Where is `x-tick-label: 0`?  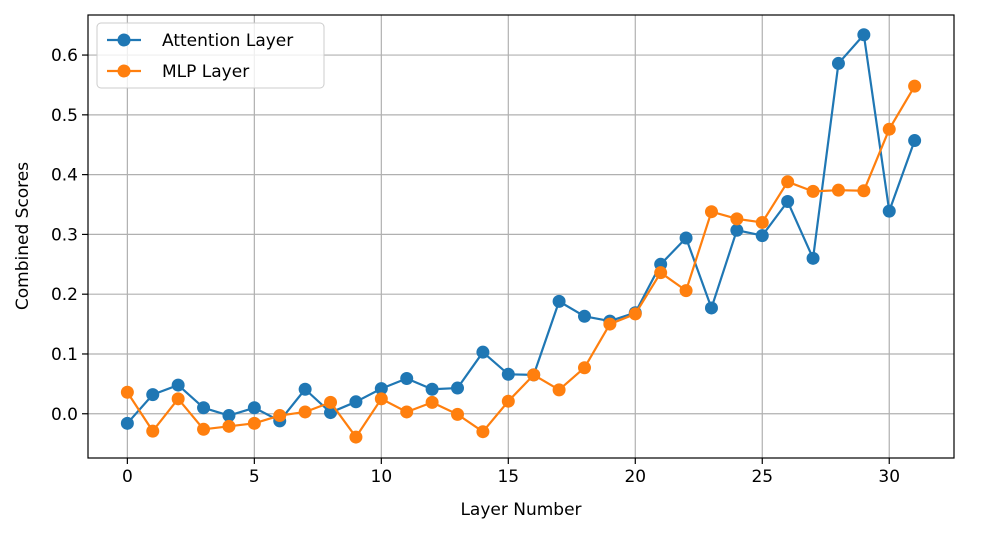
x-tick-label: 0 is located at coordinates (127, 477).